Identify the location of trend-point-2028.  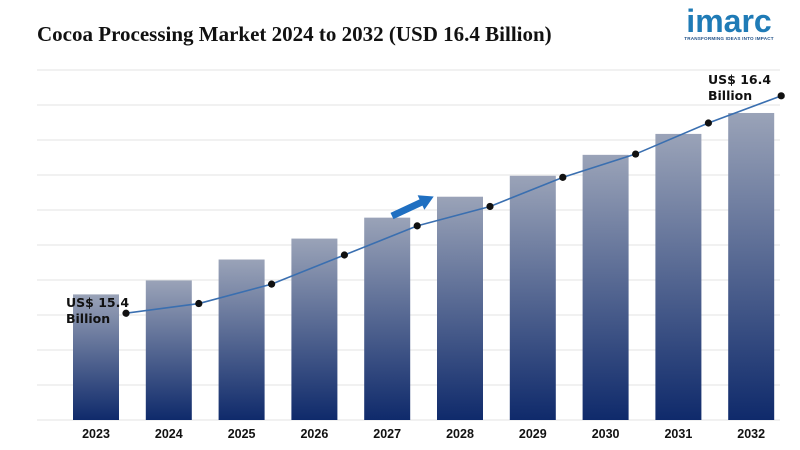
(490, 206).